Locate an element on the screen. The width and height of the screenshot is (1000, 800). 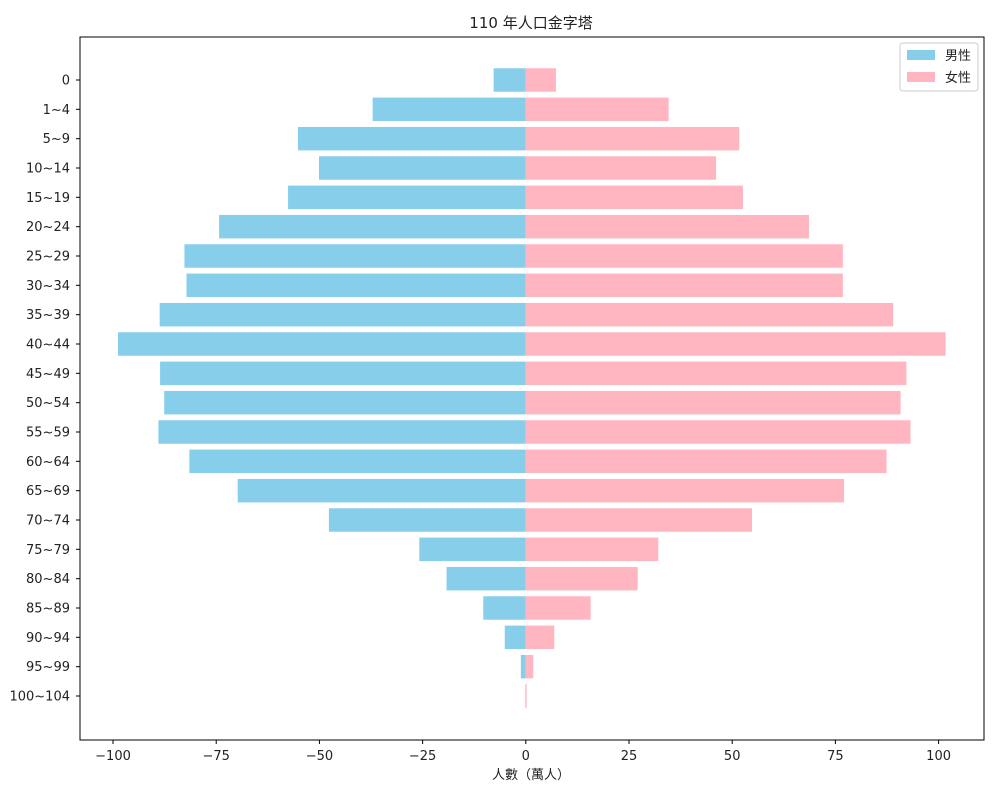
x-tick-label: −50 is located at coordinates (319, 756).